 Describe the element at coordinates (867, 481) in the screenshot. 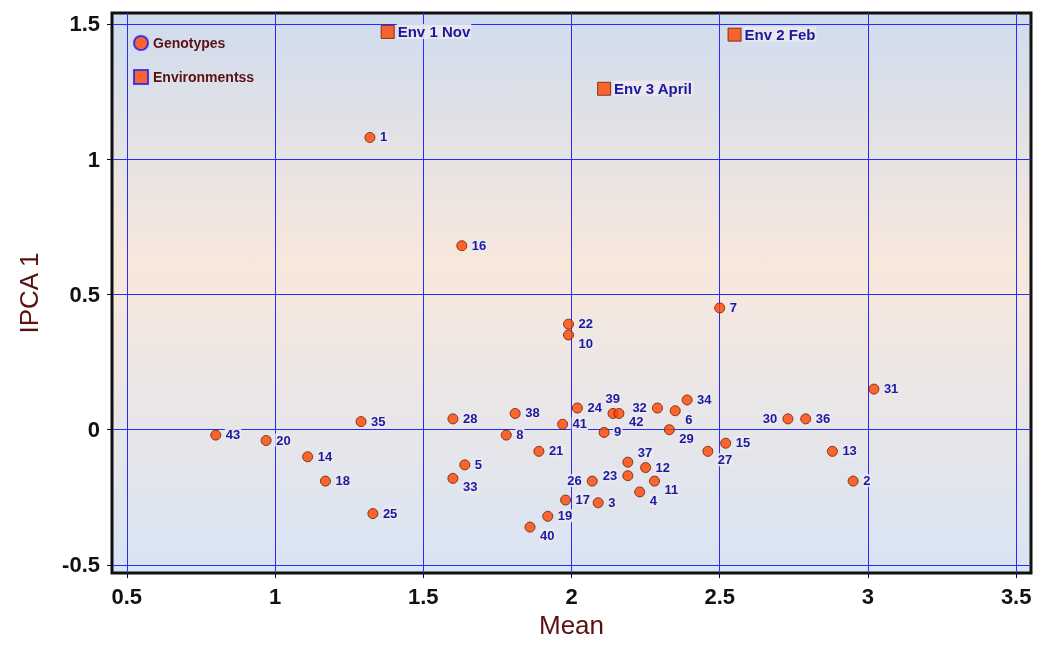

I see `annotation: 2` at that location.